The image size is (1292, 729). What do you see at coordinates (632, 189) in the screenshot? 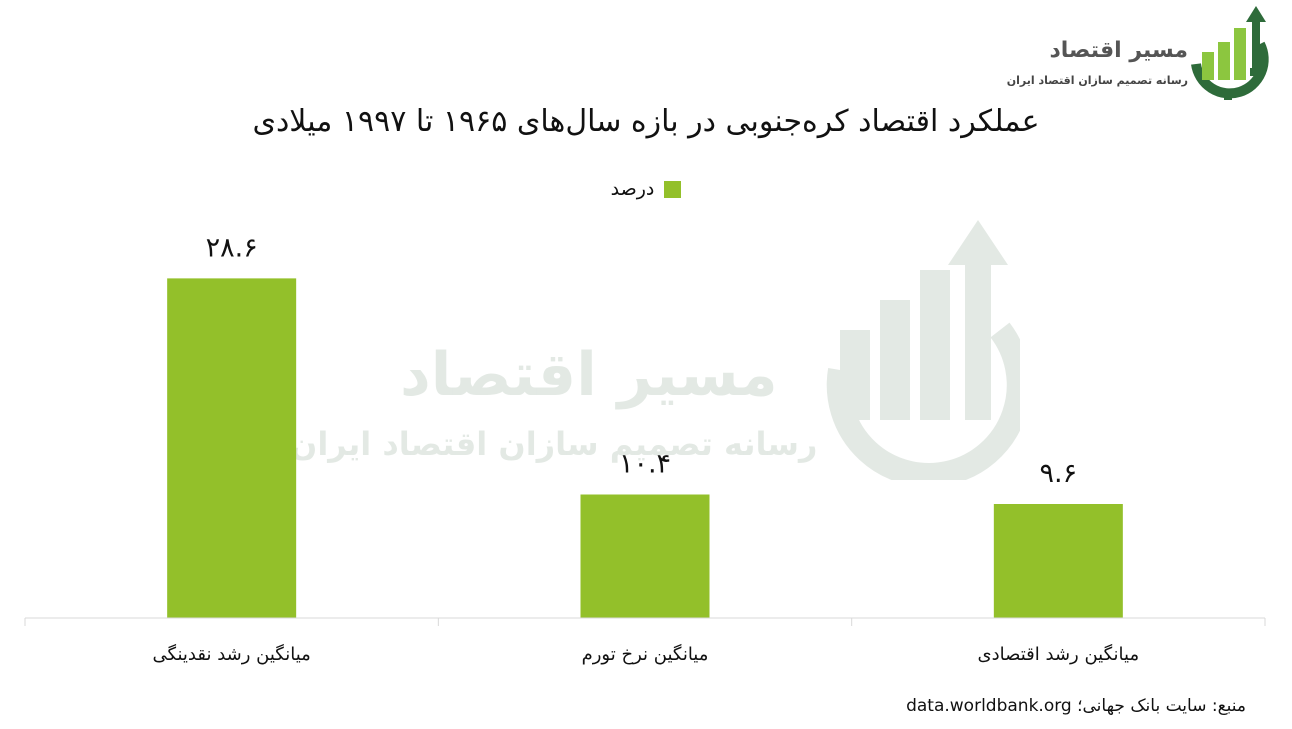
I see `legend-label: درصد` at bounding box center [632, 189].